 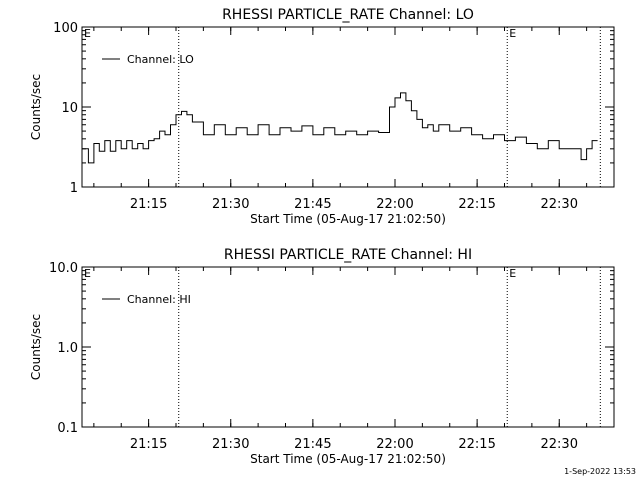 What do you see at coordinates (312, 204) in the screenshot?
I see `panel-1-x-tick-label: 21:45` at bounding box center [312, 204].